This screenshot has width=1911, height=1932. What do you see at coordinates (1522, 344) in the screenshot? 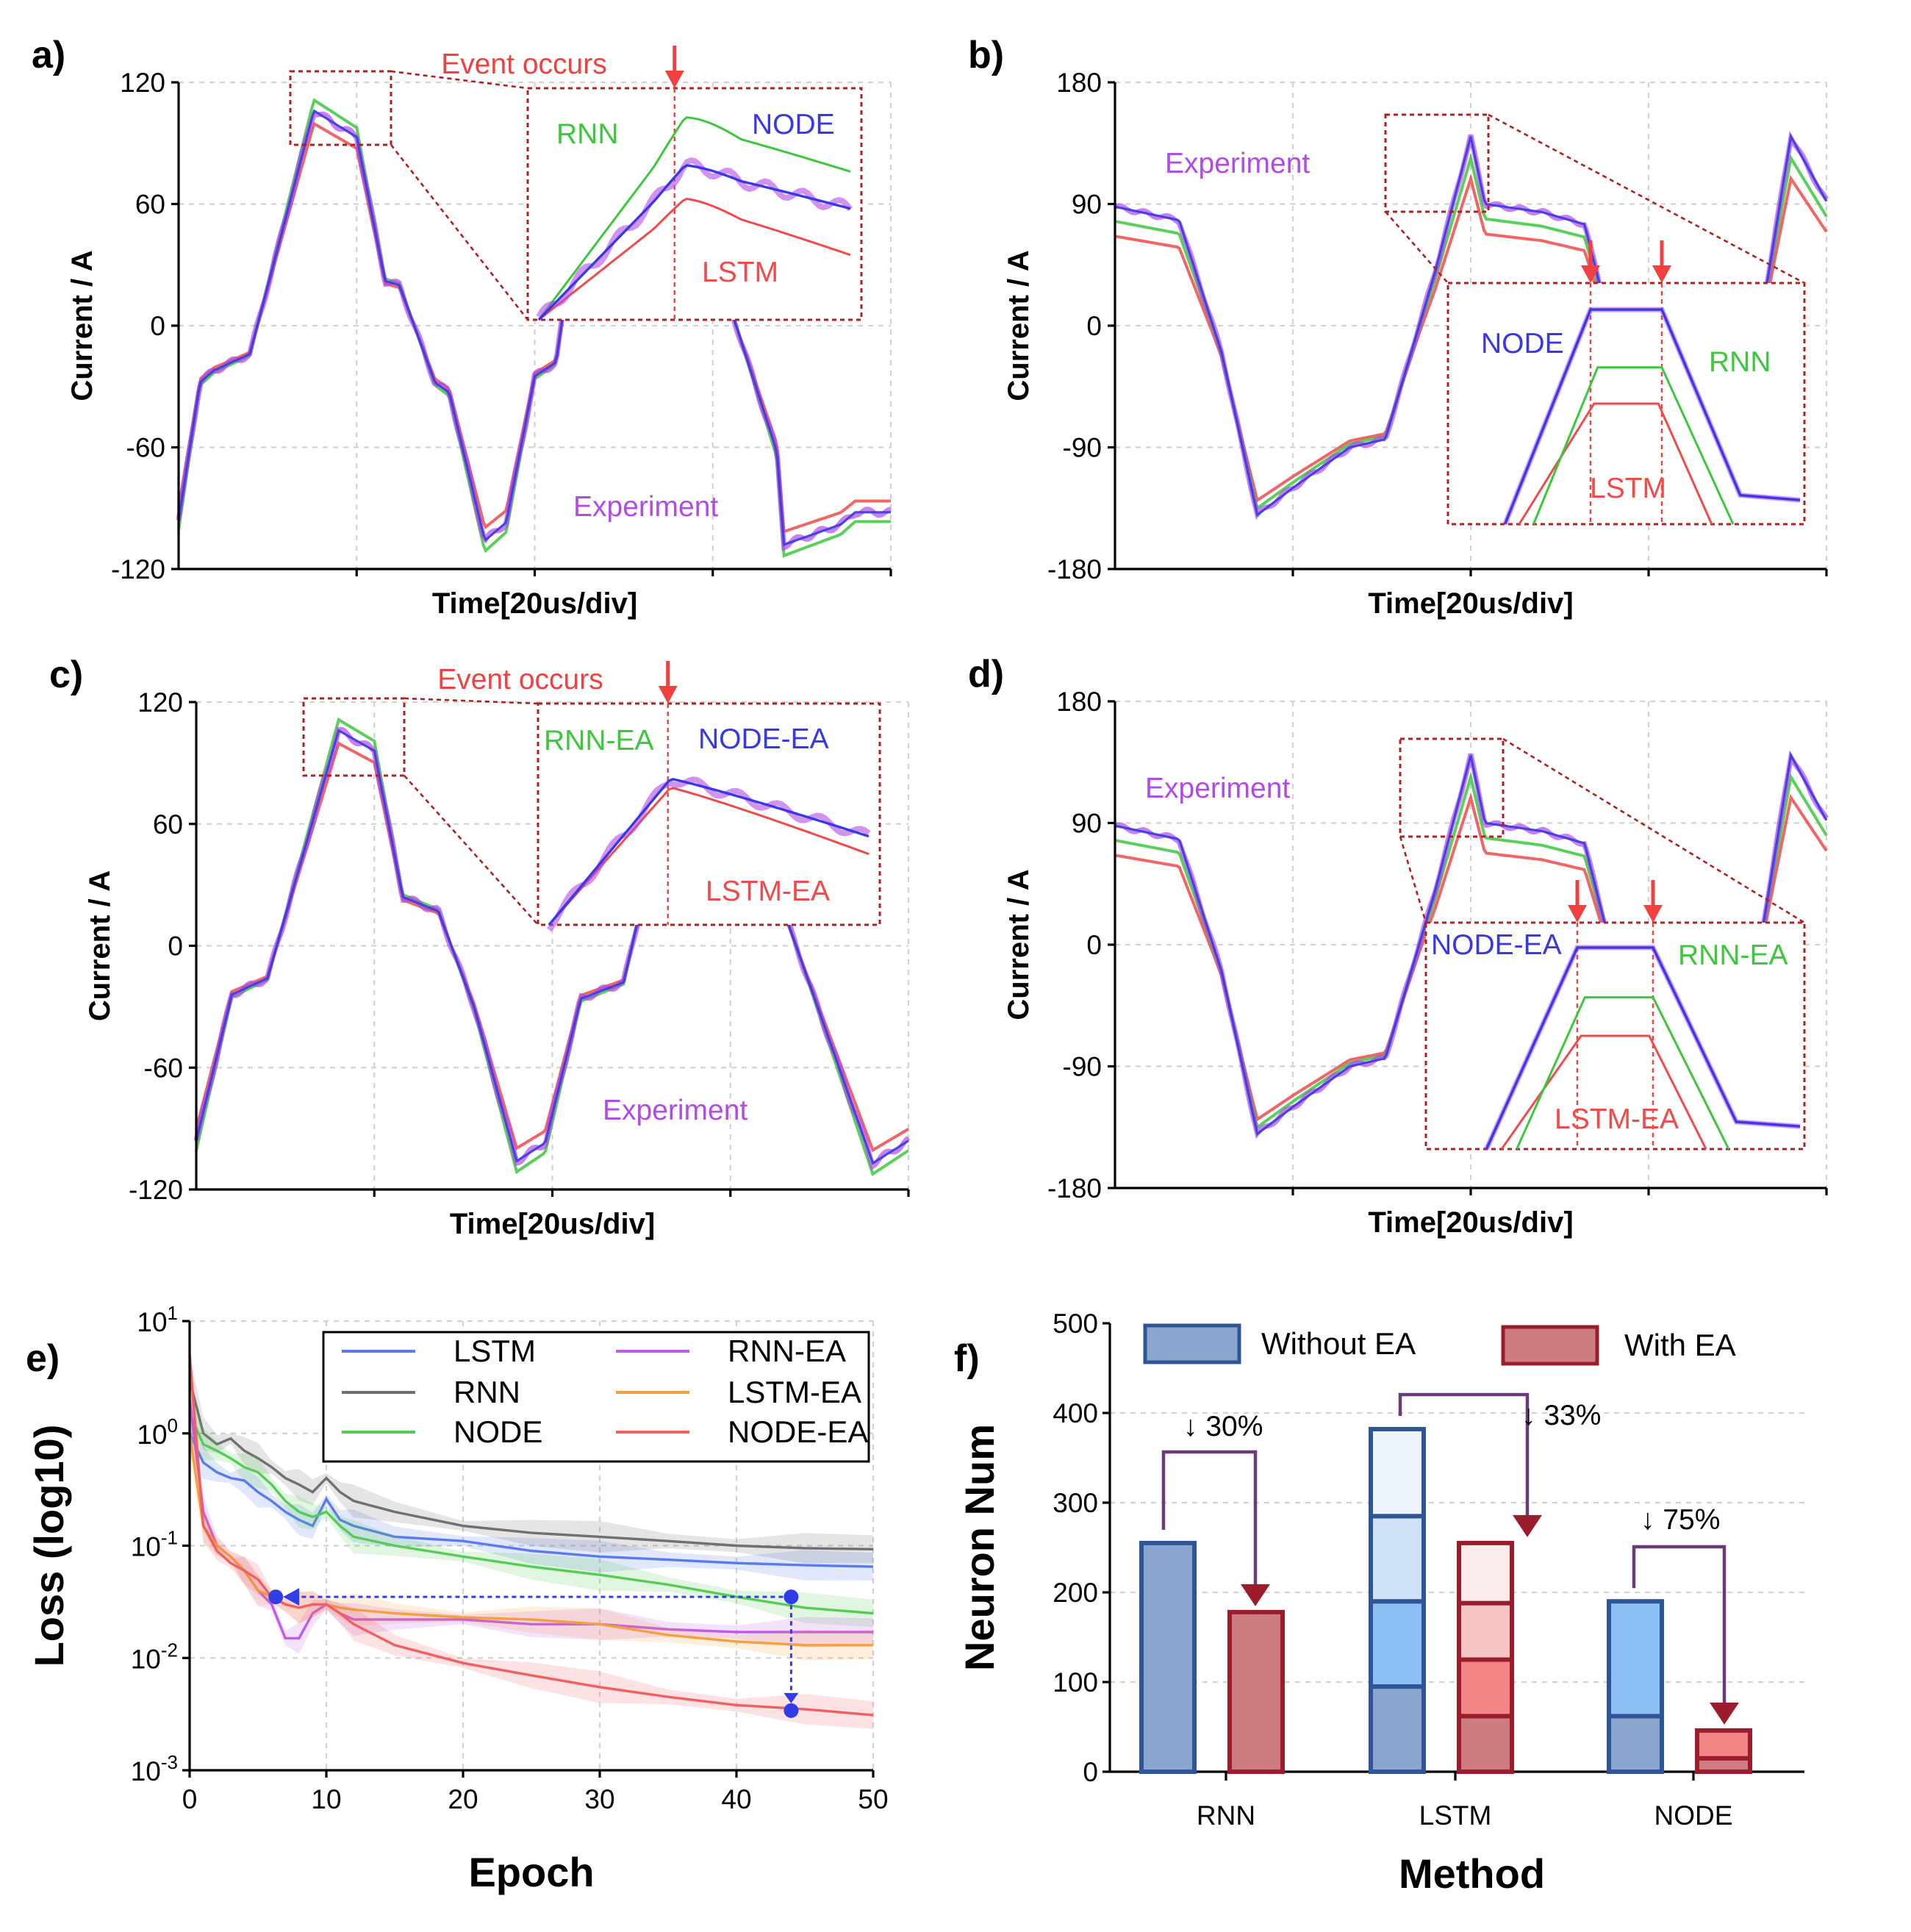
I see `node-label: NODE` at bounding box center [1522, 344].